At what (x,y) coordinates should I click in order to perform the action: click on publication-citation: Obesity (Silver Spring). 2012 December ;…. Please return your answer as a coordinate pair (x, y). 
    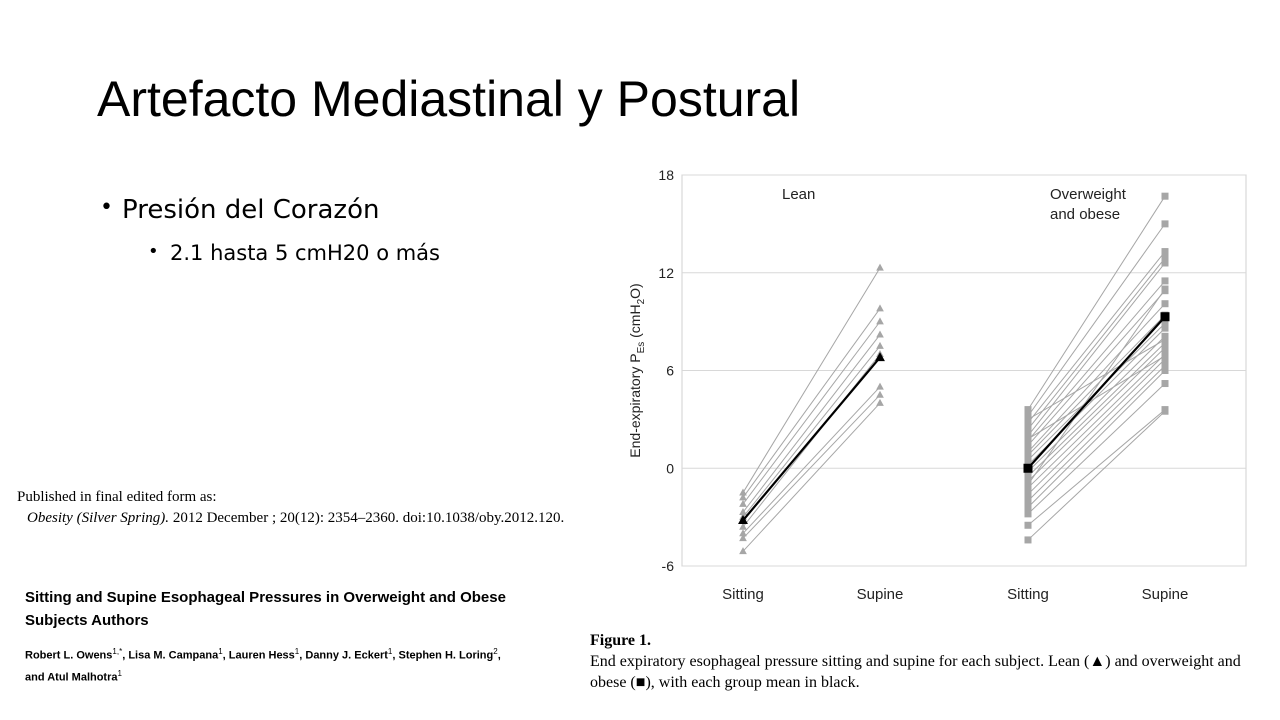
    Looking at the image, I should click on (290, 518).